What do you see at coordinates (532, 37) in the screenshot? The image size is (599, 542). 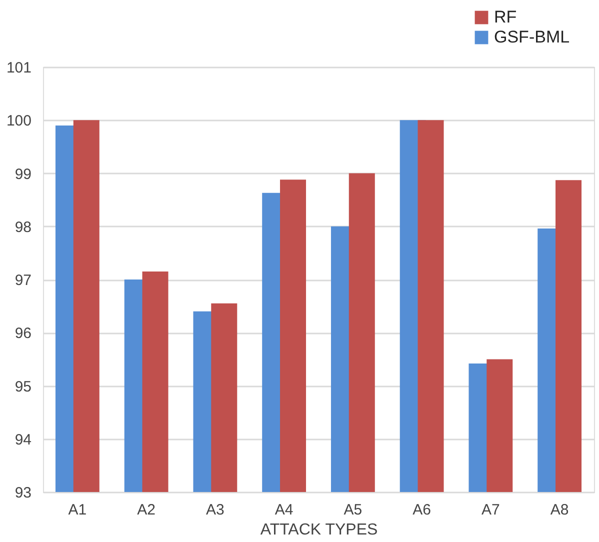 I see `legend-label: GSF-BML` at bounding box center [532, 37].